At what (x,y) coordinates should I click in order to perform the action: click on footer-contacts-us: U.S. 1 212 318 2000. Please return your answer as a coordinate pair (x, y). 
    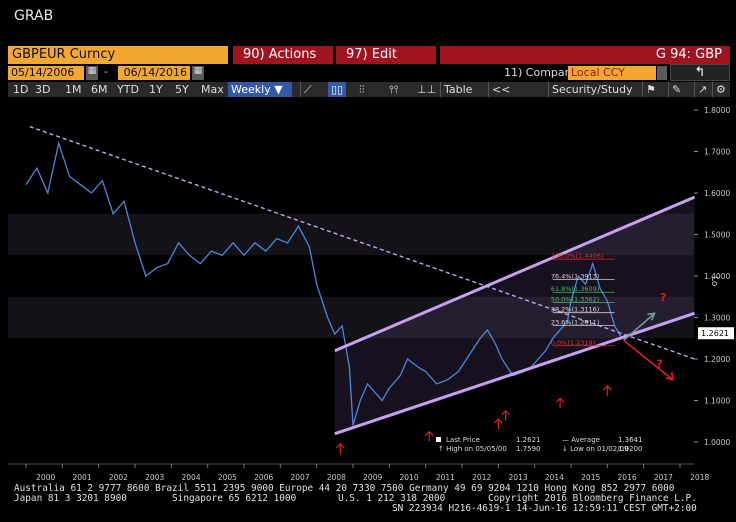
    Looking at the image, I should click on (392, 498).